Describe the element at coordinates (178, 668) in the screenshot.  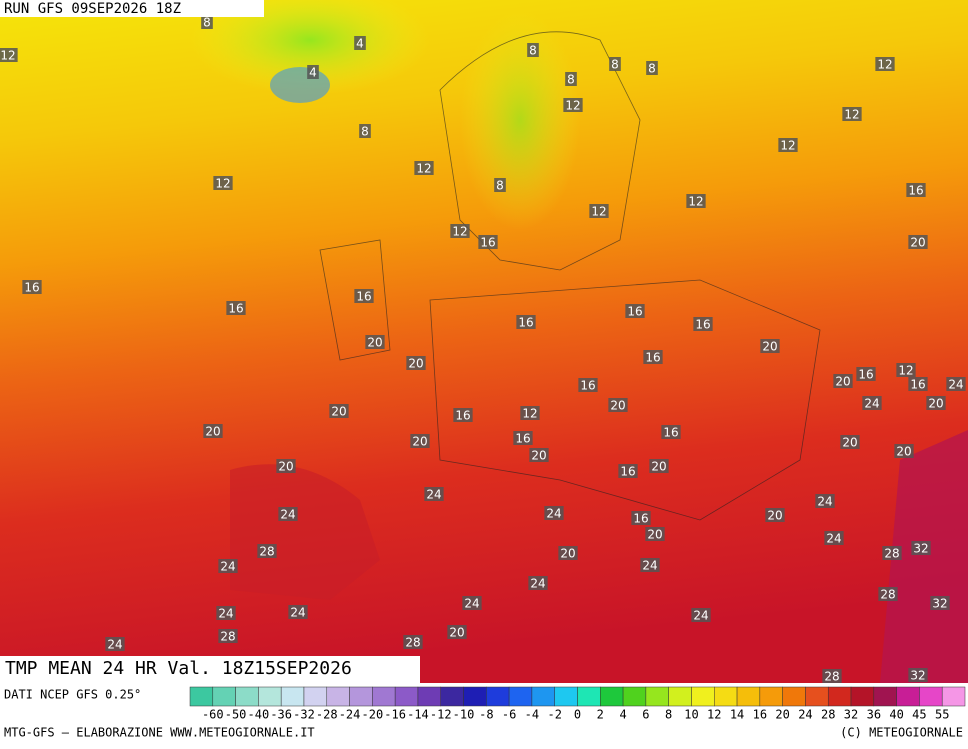
I see `map-title: TMP MEAN 24 HR Val. 18Z15SEP2026` at that location.